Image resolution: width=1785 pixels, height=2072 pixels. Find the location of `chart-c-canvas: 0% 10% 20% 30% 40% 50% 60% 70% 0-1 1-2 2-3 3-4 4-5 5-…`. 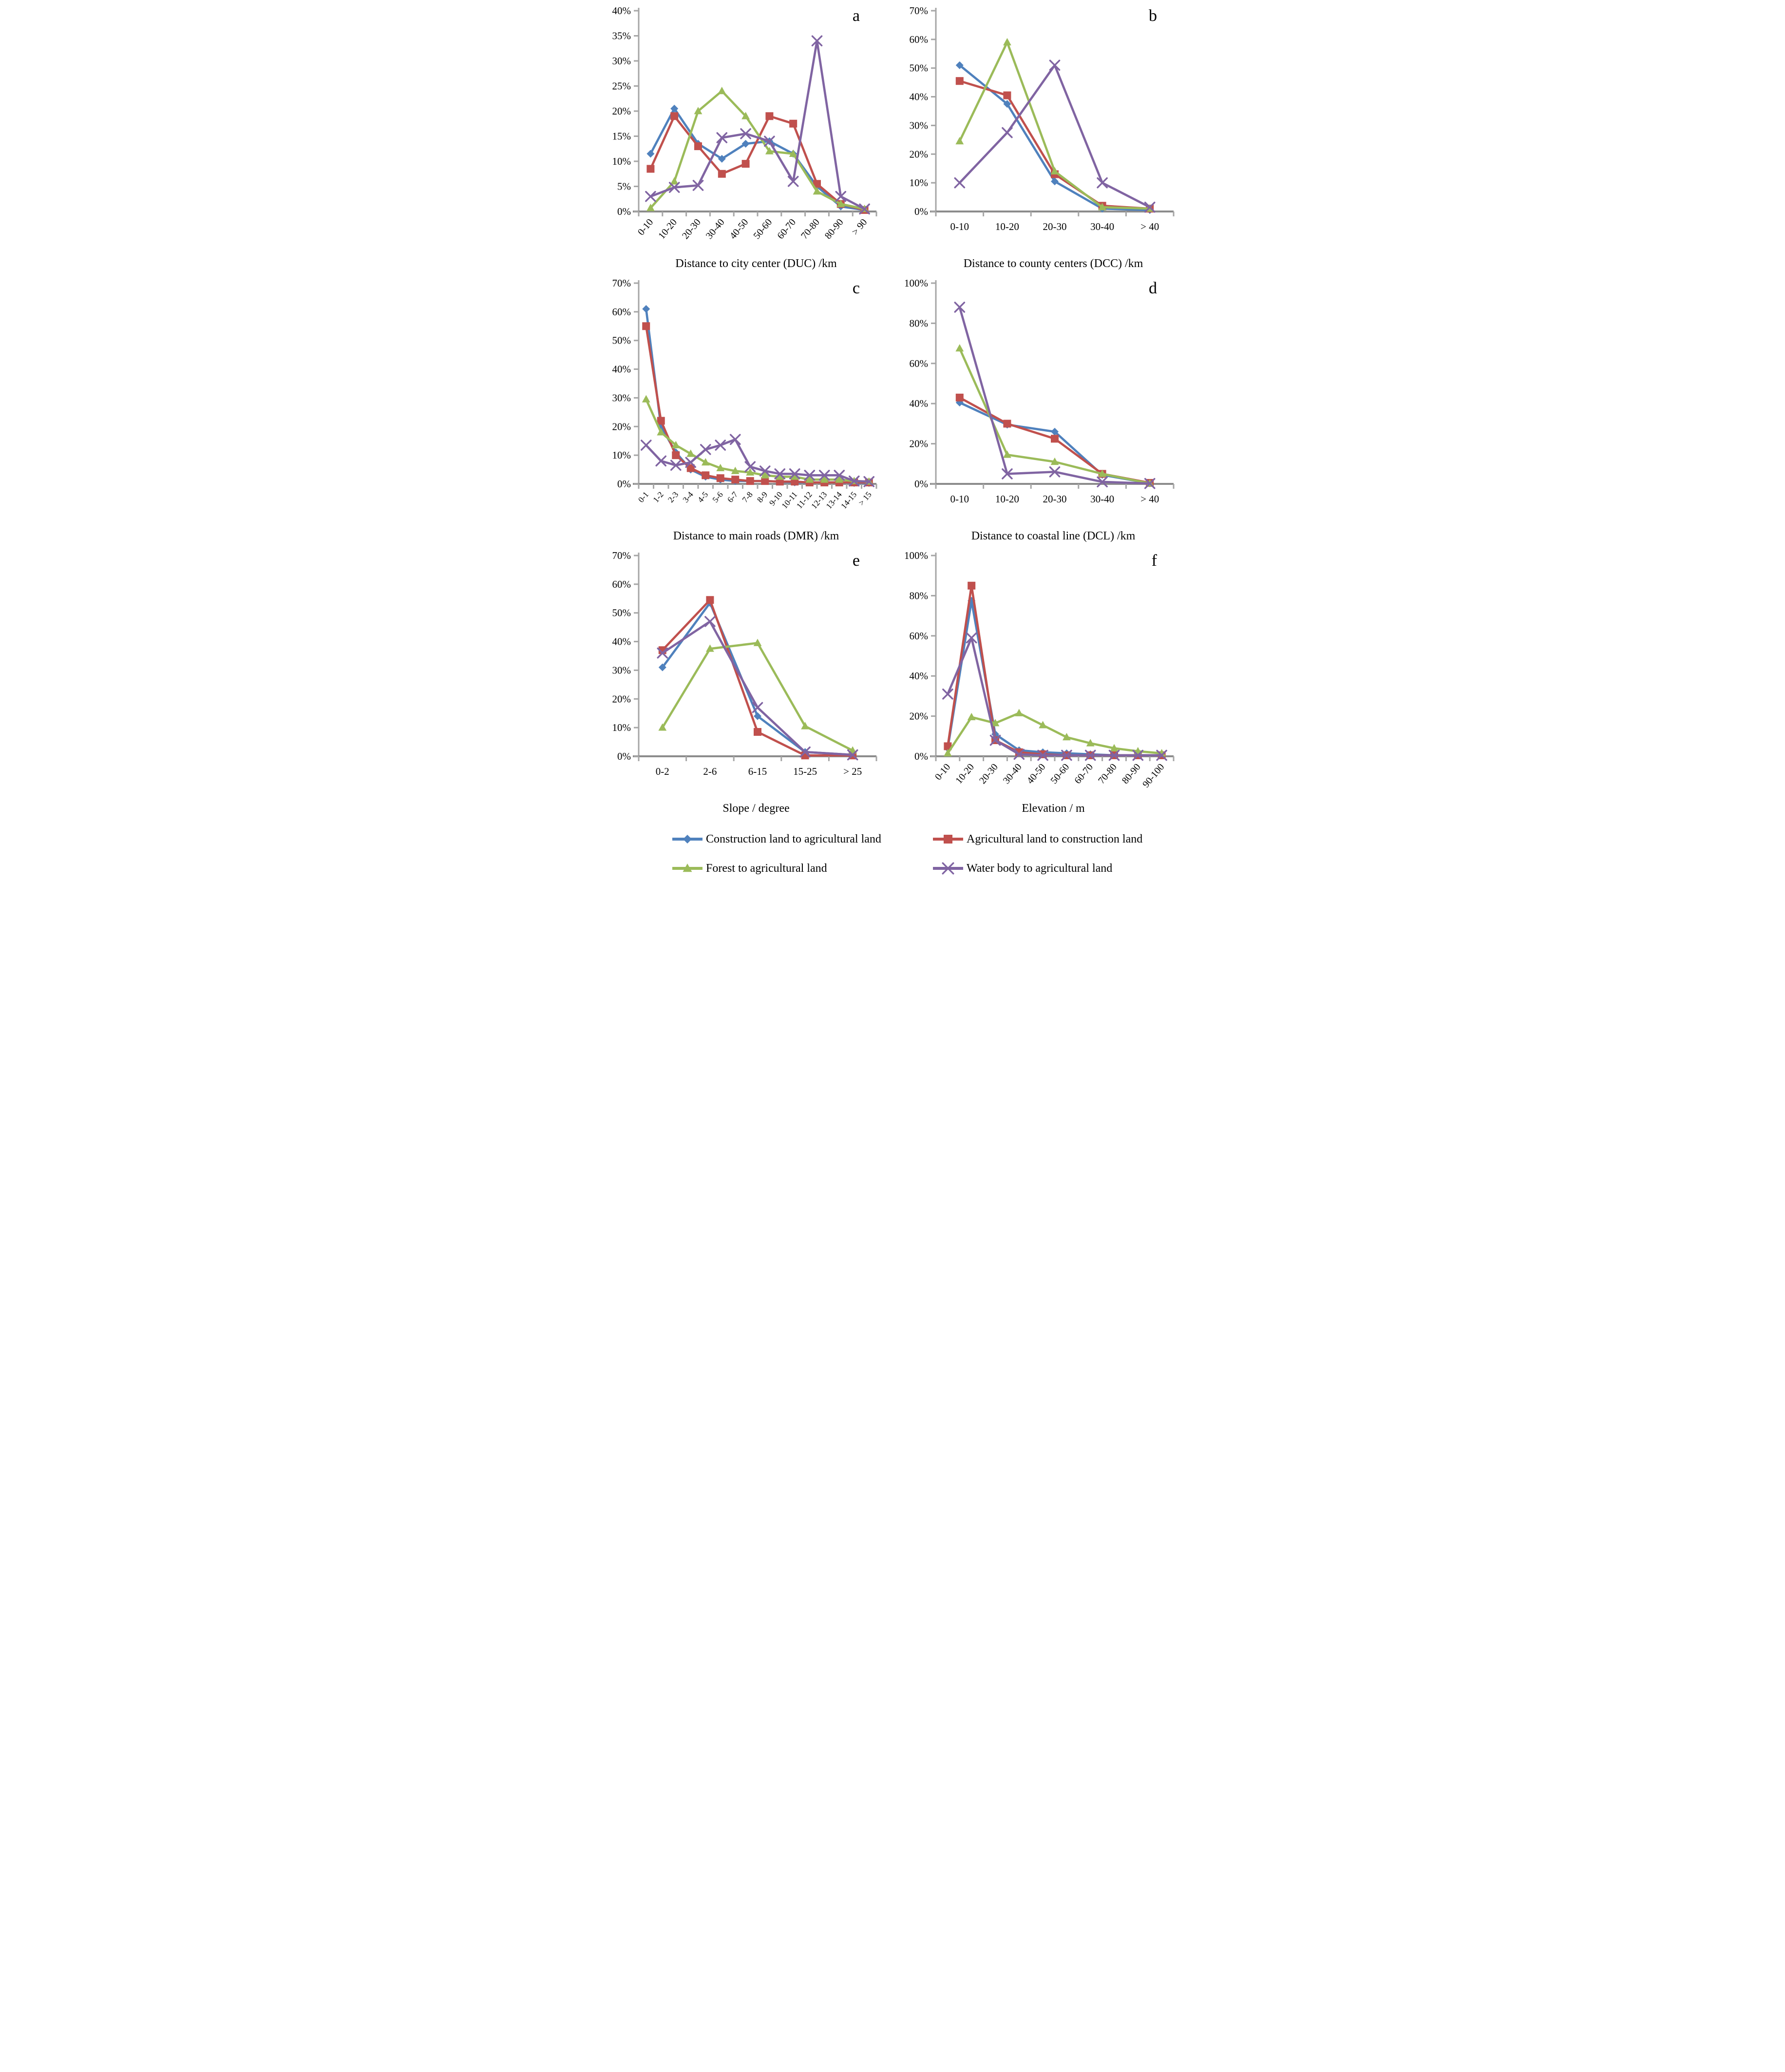

chart-c-canvas: 0% 10% 20% 30% 40% 50% 60% 70% 0-1 1-2 2-3 3-4 4-5 5-… is located at coordinates (744, 394).